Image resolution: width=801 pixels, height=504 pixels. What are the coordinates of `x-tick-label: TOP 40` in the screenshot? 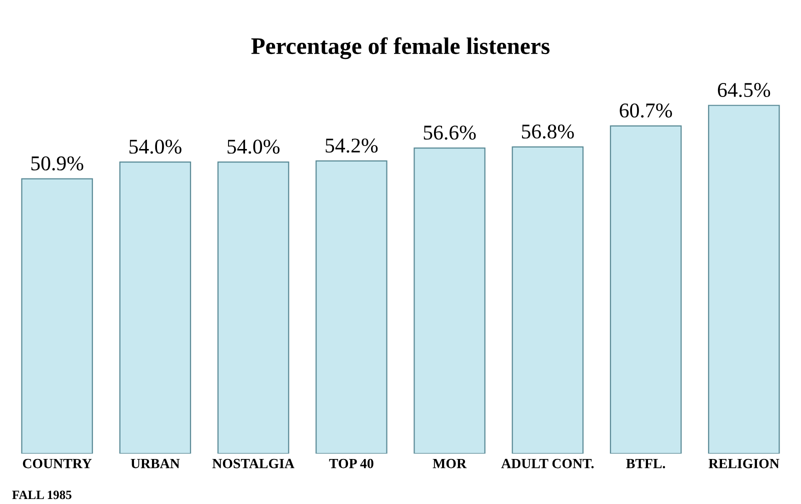 It's located at (351, 463).